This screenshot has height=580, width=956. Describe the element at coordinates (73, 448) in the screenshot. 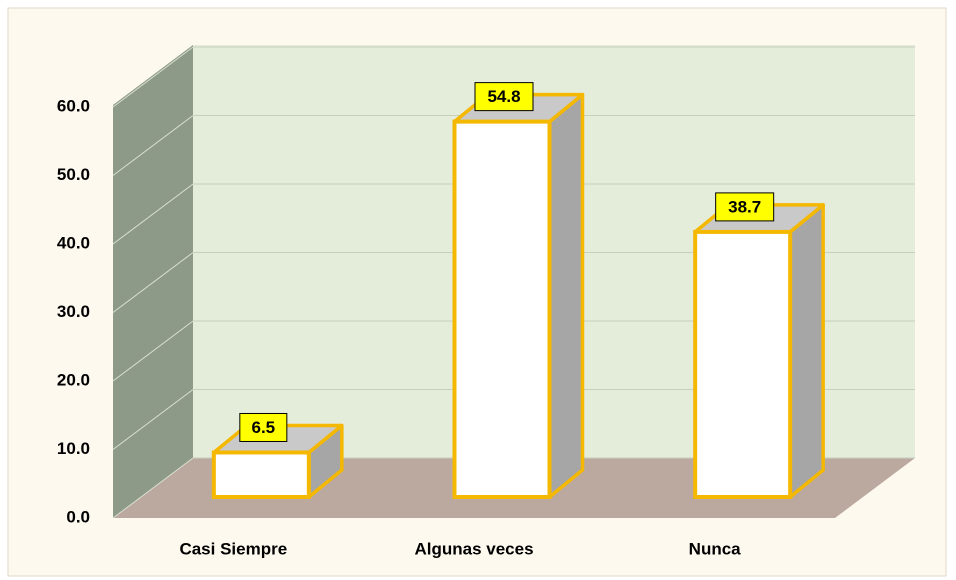

I see `y-tick-label: 10.0` at that location.